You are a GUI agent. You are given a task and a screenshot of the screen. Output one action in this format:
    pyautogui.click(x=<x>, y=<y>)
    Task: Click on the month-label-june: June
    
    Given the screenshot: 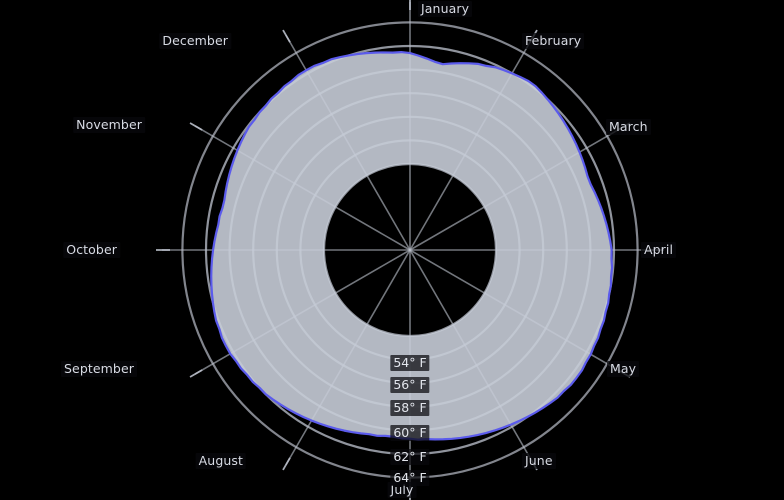 What is the action you would take?
    pyautogui.click(x=539, y=461)
    